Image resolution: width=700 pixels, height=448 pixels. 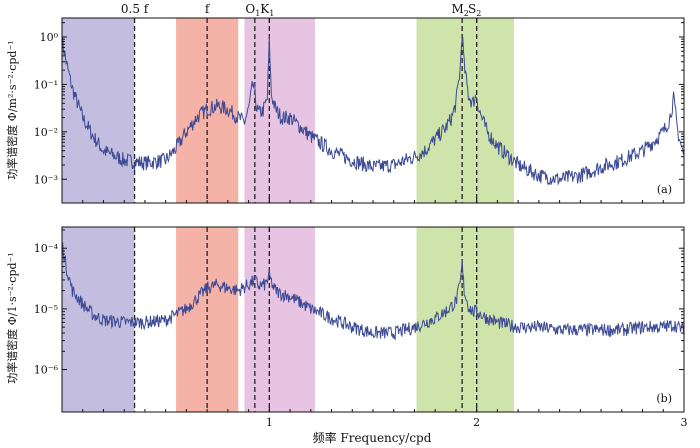 I want to click on y-tick-label: 10⁻², so click(x=46, y=132).